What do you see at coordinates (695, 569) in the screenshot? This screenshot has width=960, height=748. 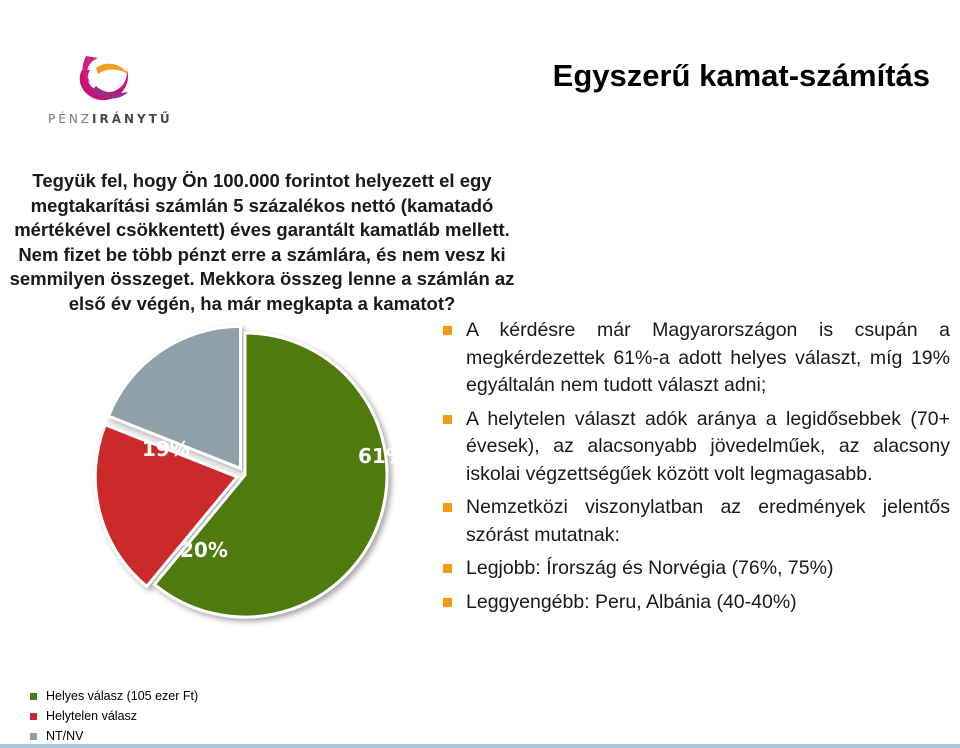 I see `bullet-item: Legjobb: Írország és Norvégia (76%, 75%)` at bounding box center [695, 569].